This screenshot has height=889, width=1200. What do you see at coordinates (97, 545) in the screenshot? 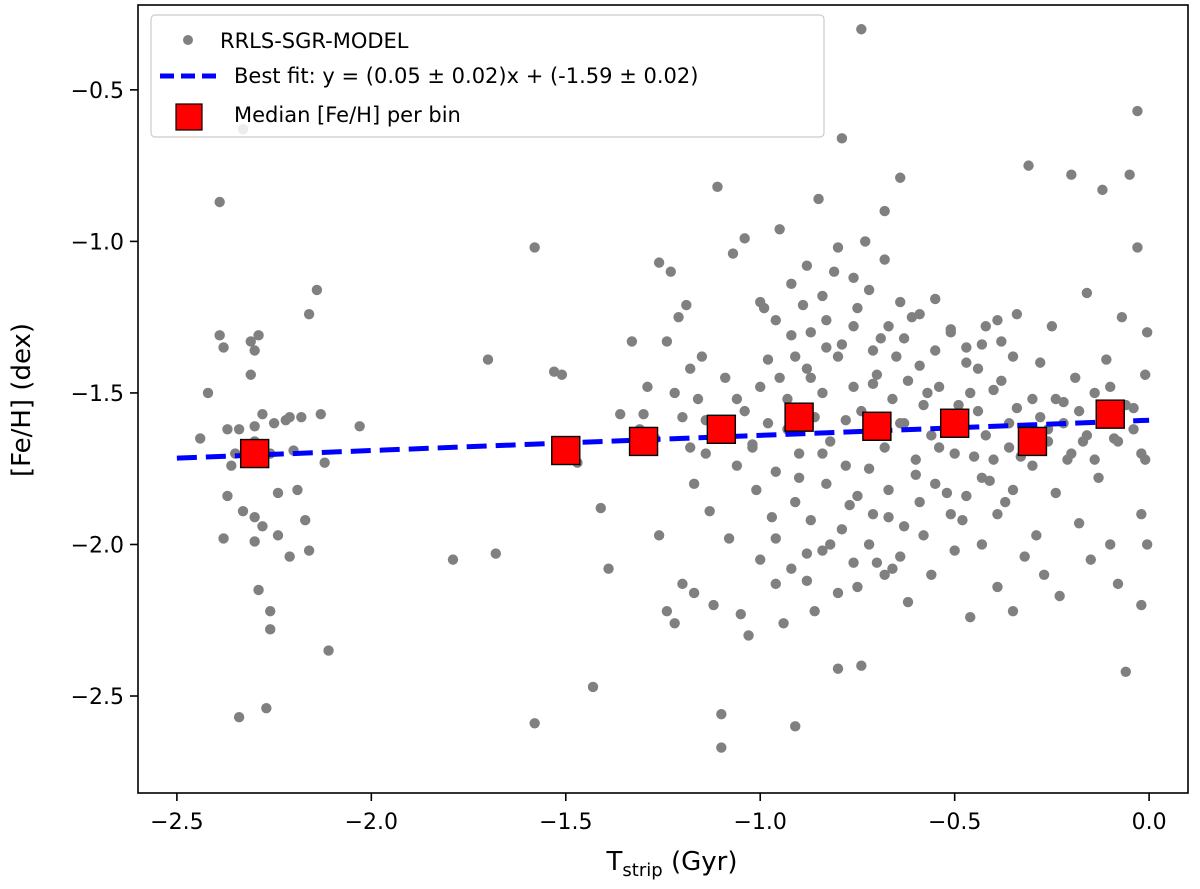
I see `y-tick-label: −2.0` at bounding box center [97, 545].